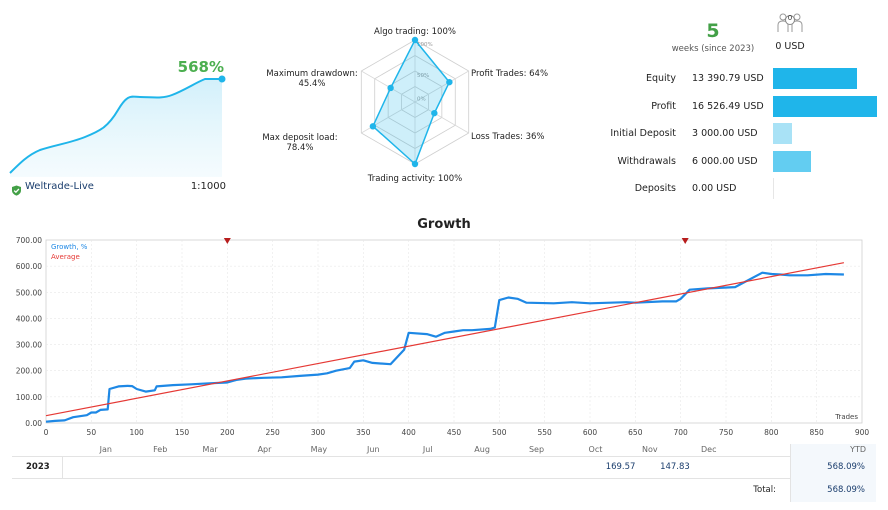  I want to click on x-tick-label: 250, so click(273, 432).